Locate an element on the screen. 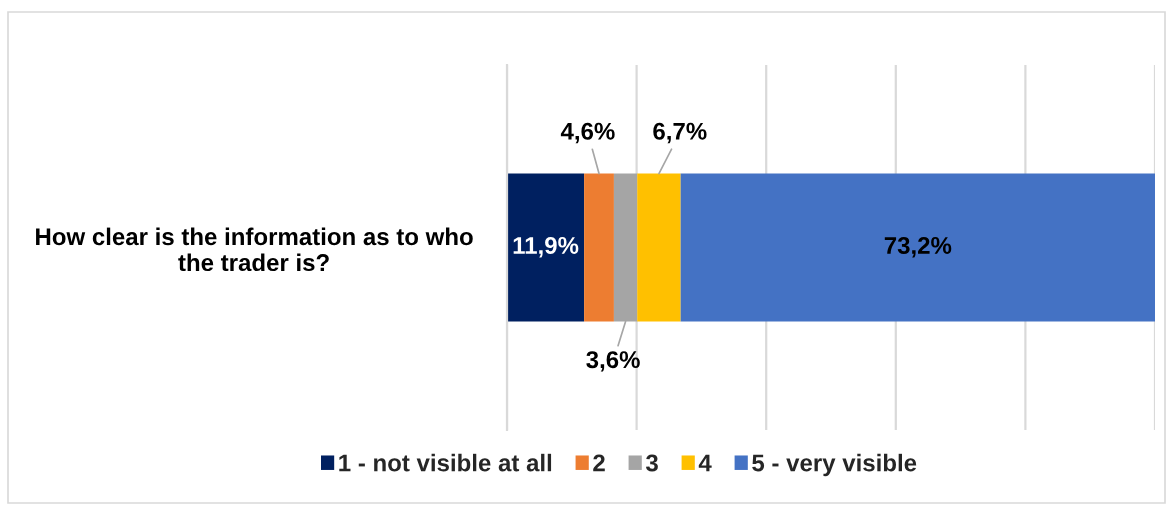  data-label: 73,2% is located at coordinates (918, 247).